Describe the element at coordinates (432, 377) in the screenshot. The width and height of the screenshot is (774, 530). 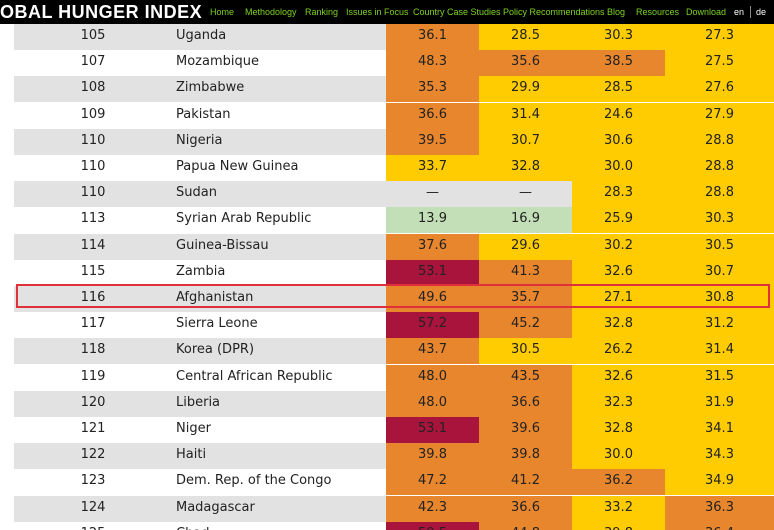
I see `score-cell: 48.0` at that location.